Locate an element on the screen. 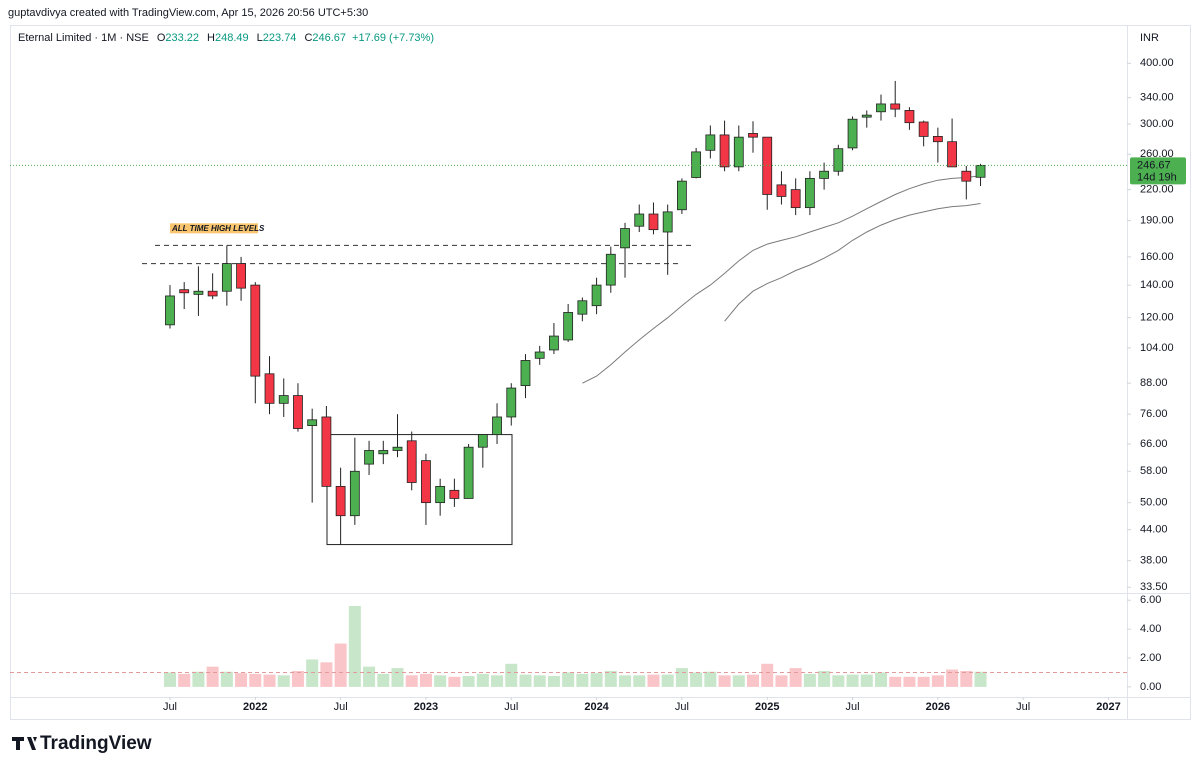 Image resolution: width=1199 pixels, height=769 pixels. ohlc-key: O is located at coordinates (161, 38).